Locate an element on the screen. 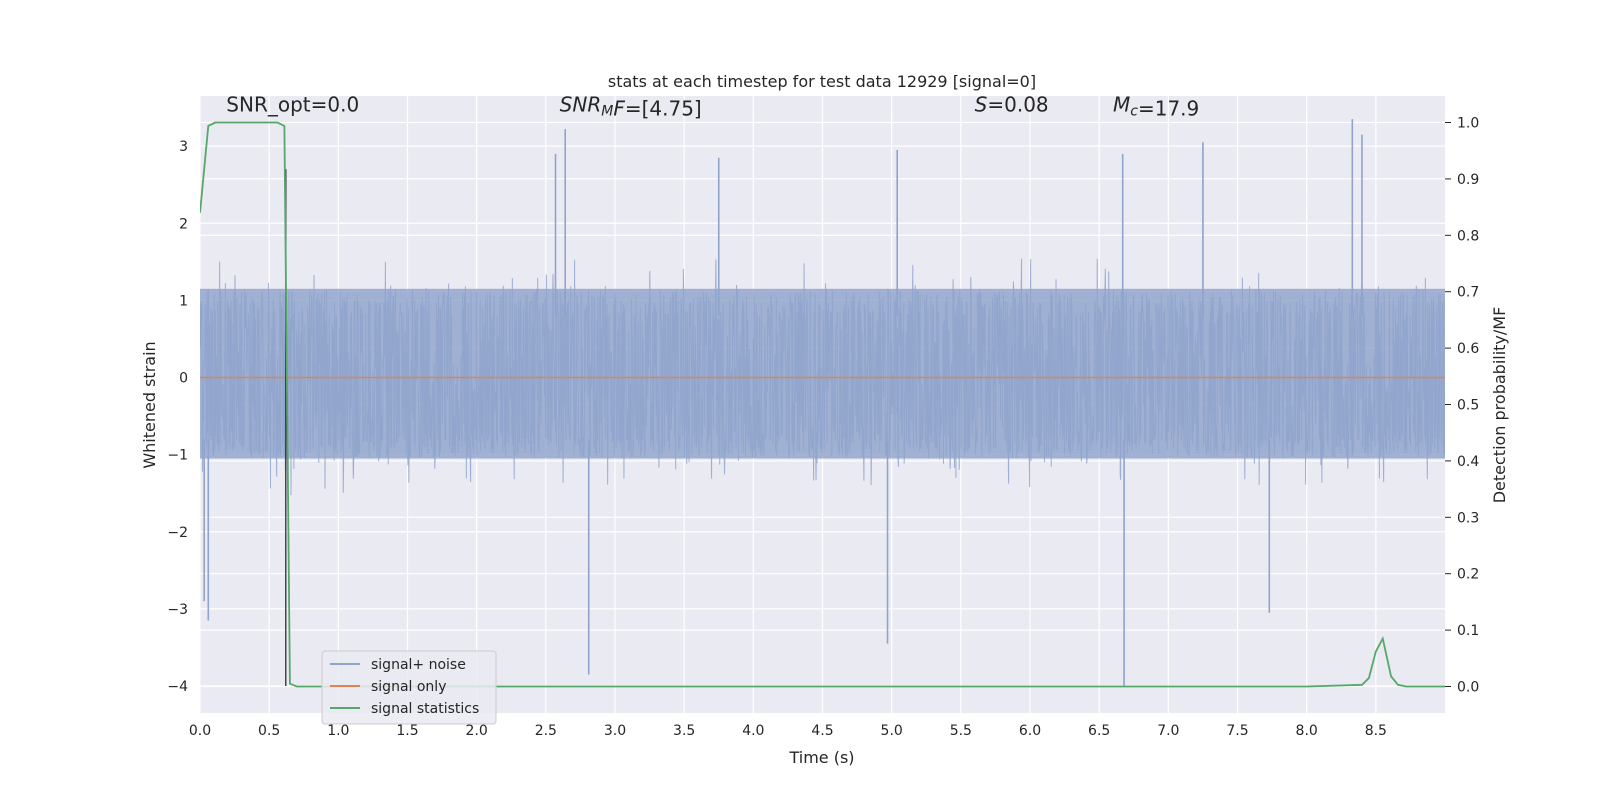 The width and height of the screenshot is (1600, 804). y-left-ticks: −4 −3 −2 −1 0 1 2 3 is located at coordinates (177, 417).